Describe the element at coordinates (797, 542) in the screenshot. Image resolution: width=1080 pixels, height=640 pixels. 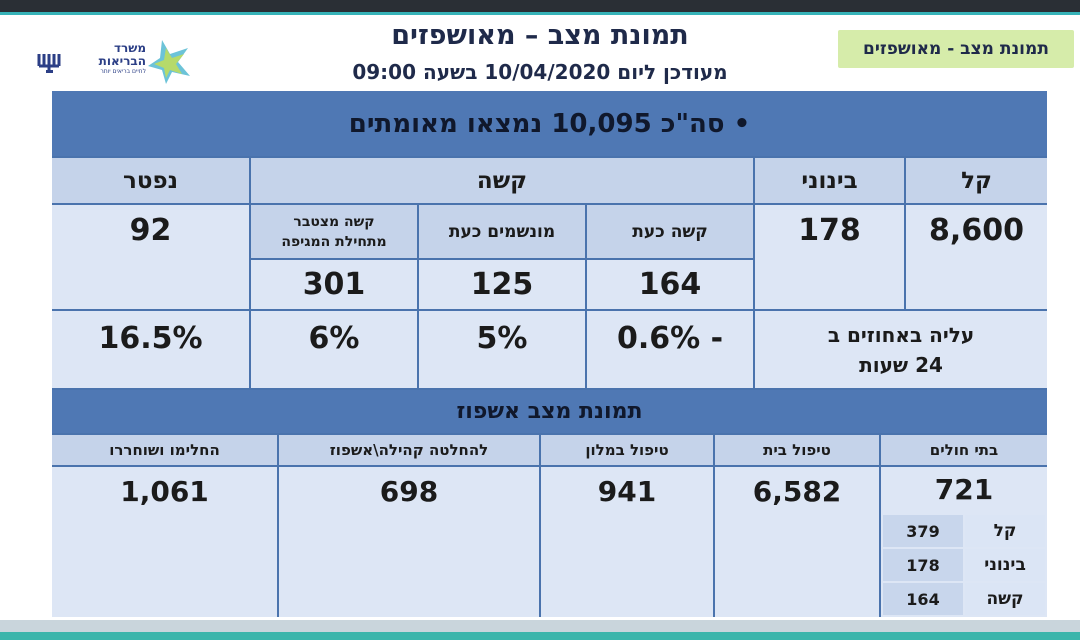
I see `hosp-value-home-care: 6,582` at that location.